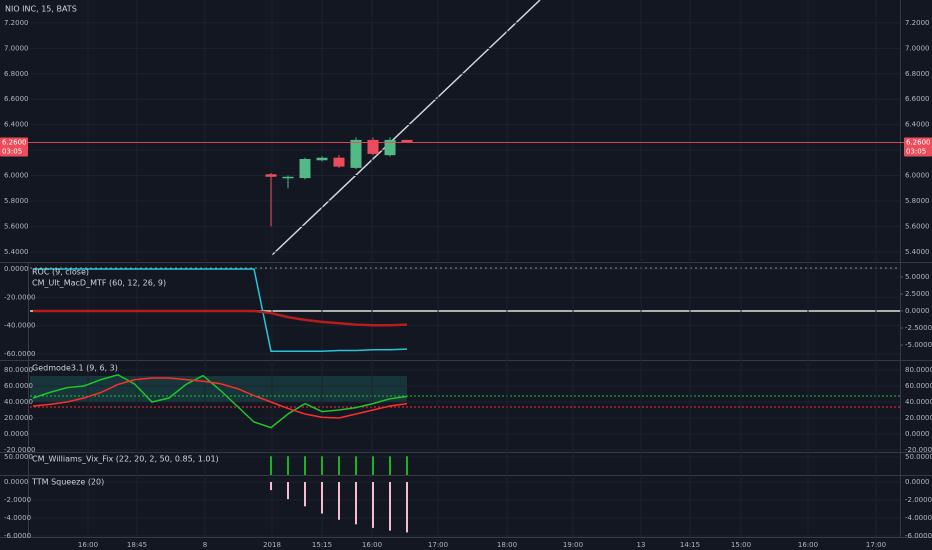  Describe the element at coordinates (918, 328) in the screenshot. I see `y2-tick-label: -2.5000` at that location.